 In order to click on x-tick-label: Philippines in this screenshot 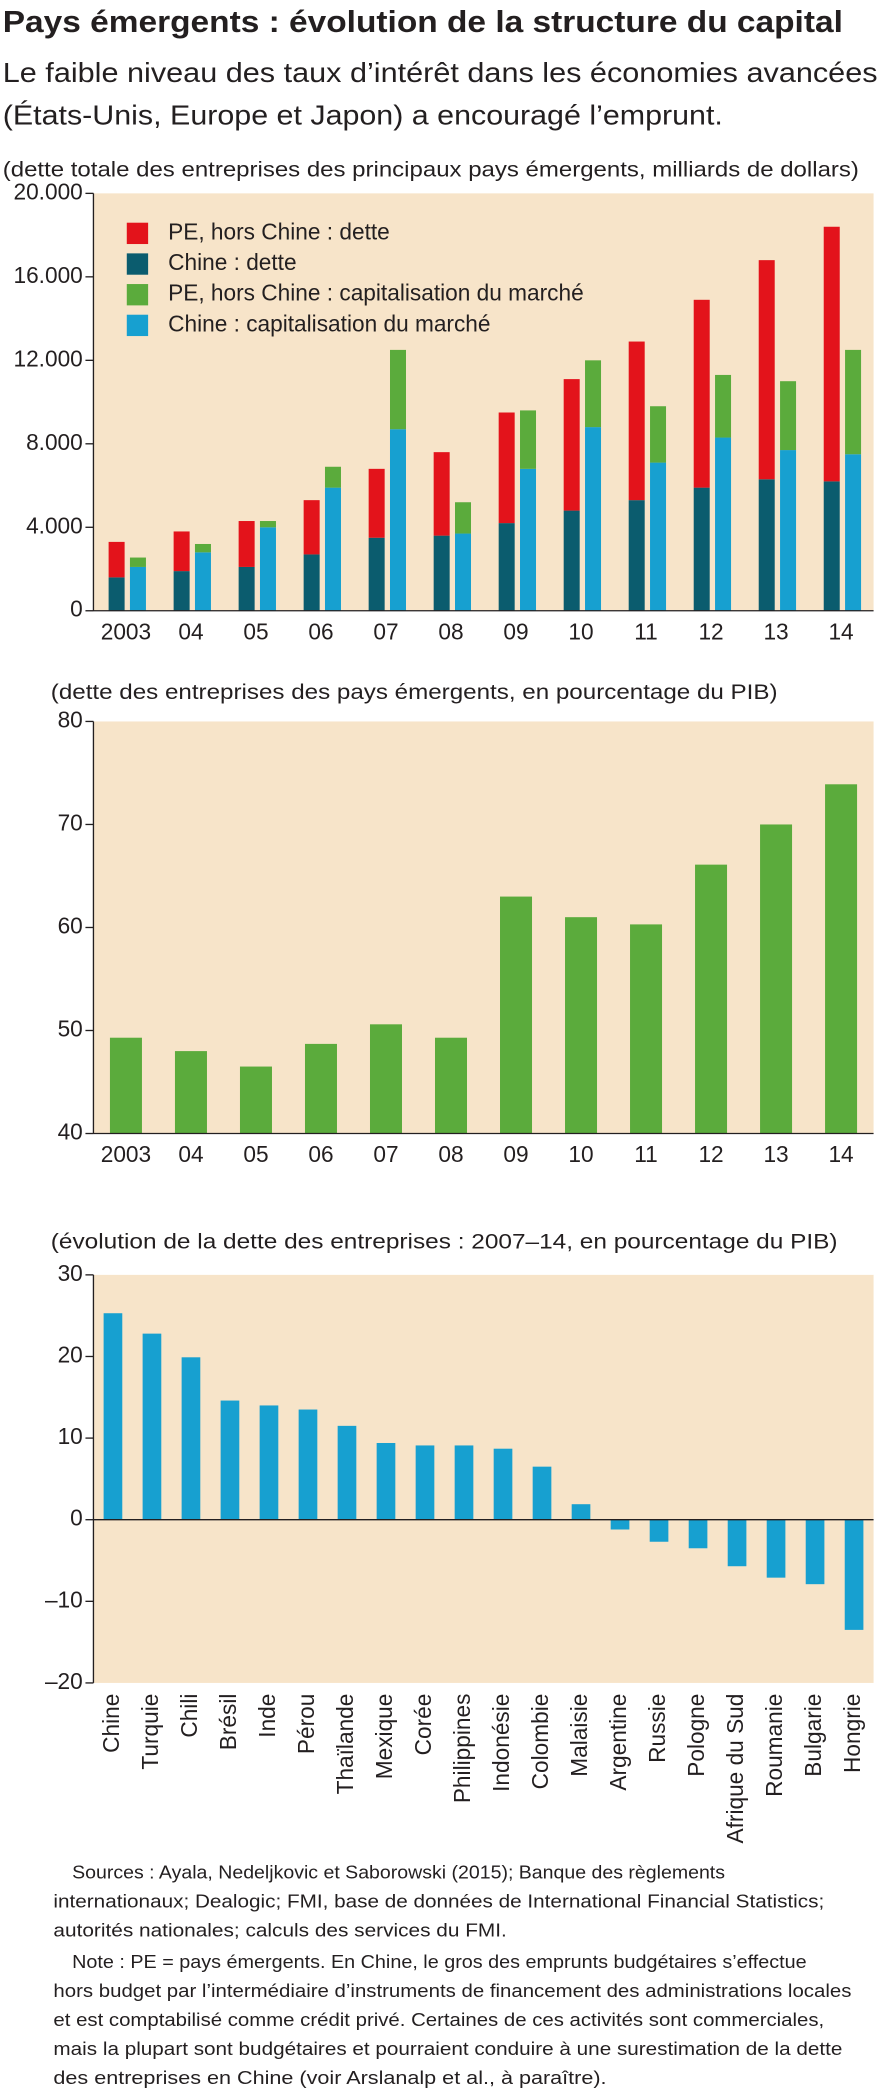, I will do `click(462, 1749)`.